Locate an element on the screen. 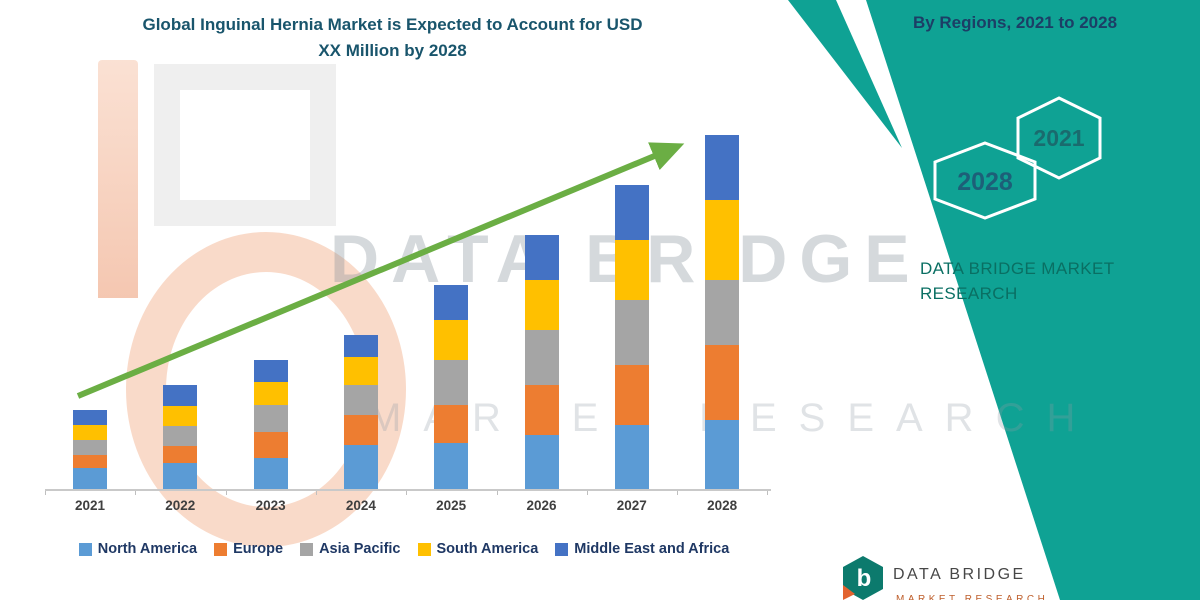  x-axis-line is located at coordinates (408, 490).